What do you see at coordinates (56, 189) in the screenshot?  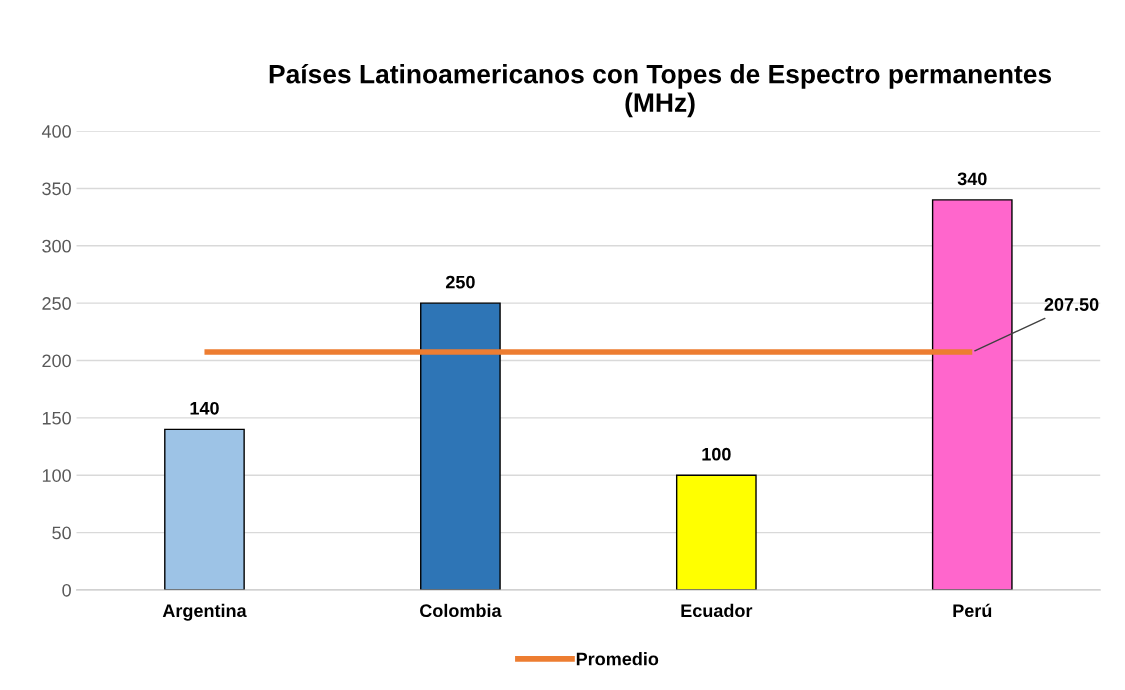 I see `y-tick-label: 350` at bounding box center [56, 189].